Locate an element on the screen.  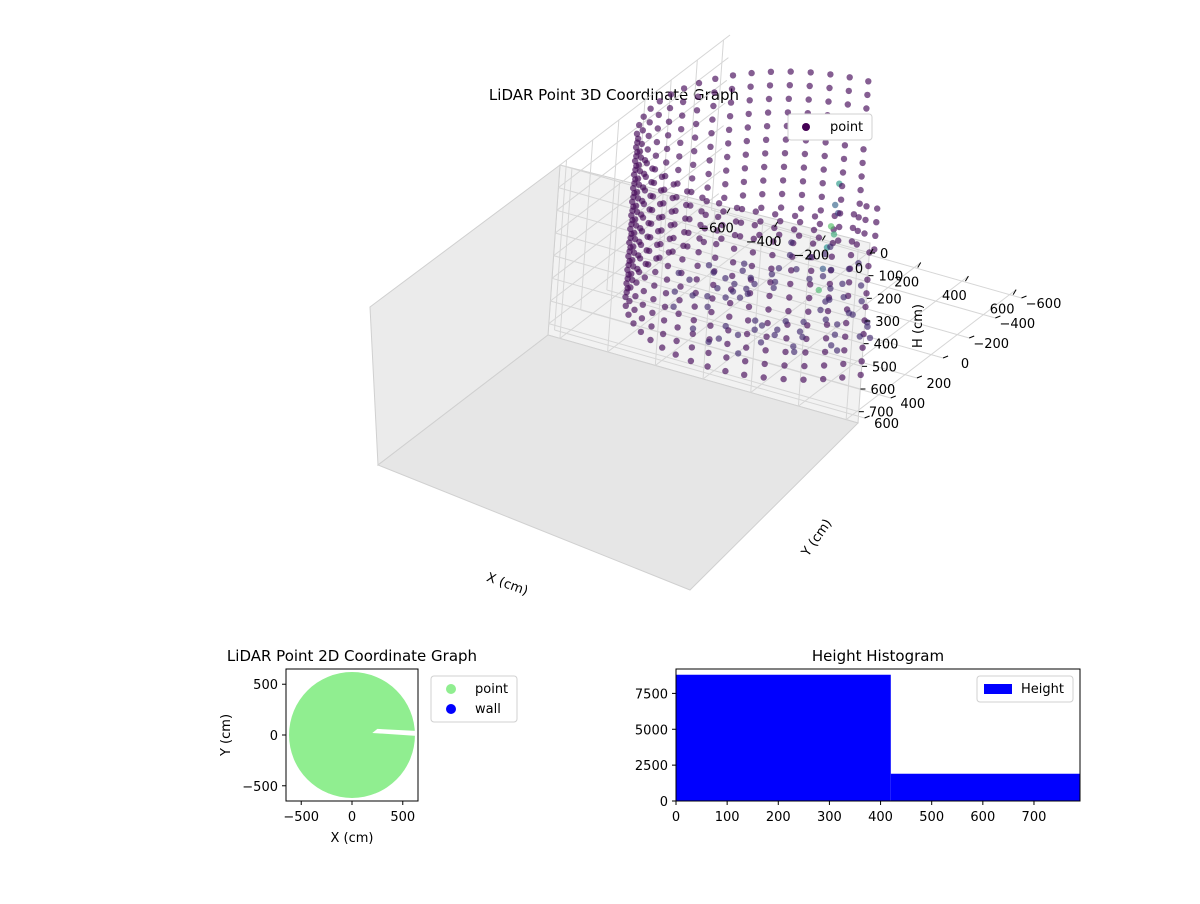
tick-label-yhist: 7500 is located at coordinates (651, 694).